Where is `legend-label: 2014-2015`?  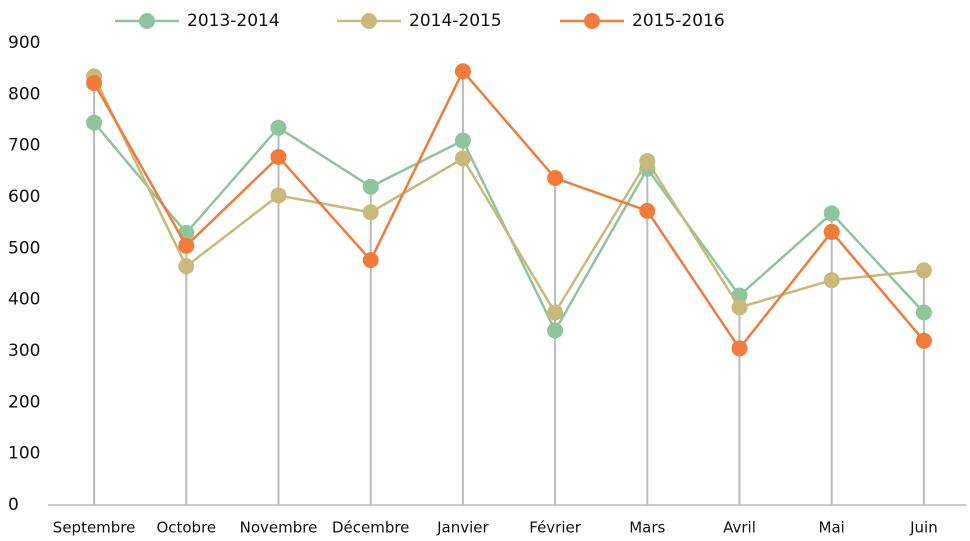
legend-label: 2014-2015 is located at coordinates (455, 21).